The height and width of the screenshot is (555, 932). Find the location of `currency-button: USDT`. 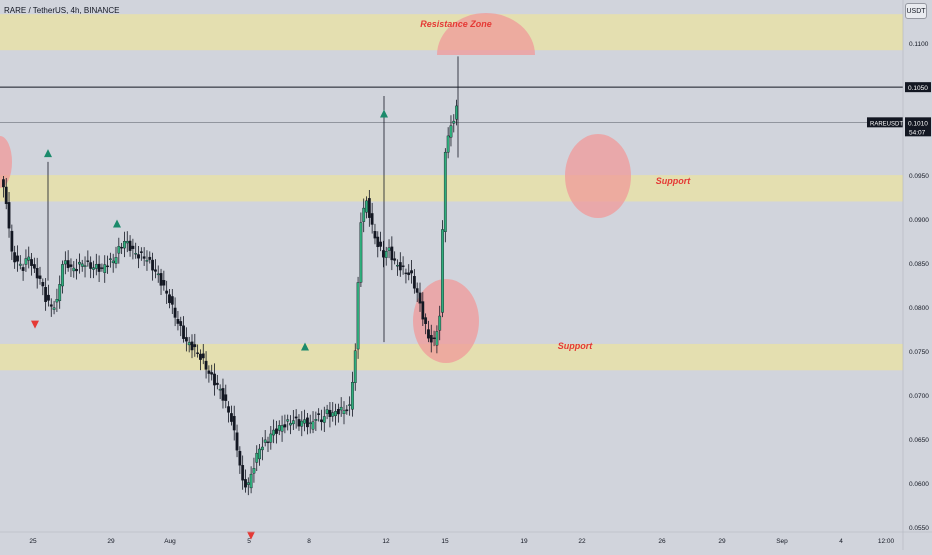

currency-button: USDT is located at coordinates (916, 11).